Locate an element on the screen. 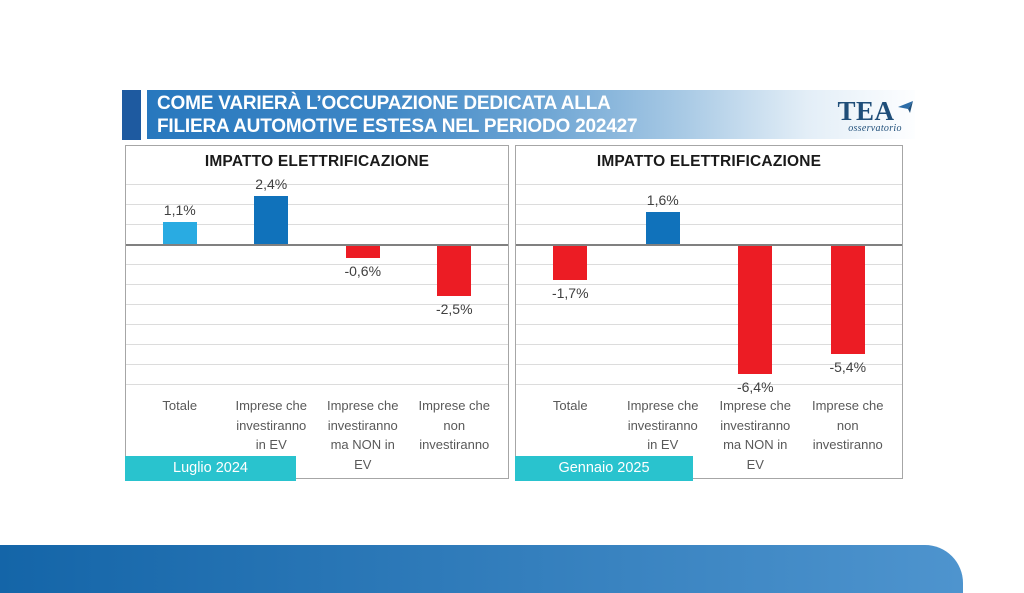 This screenshot has height=593, width=1024. title-accent-square is located at coordinates (131, 115).